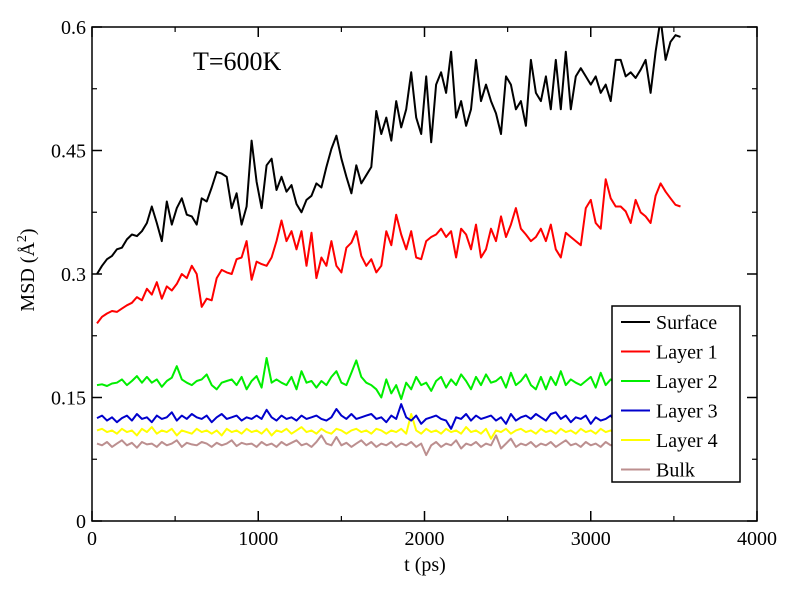 Image resolution: width=792 pixels, height=612 pixels. Describe the element at coordinates (591, 539) in the screenshot. I see `x-tick-label: 3000` at that location.